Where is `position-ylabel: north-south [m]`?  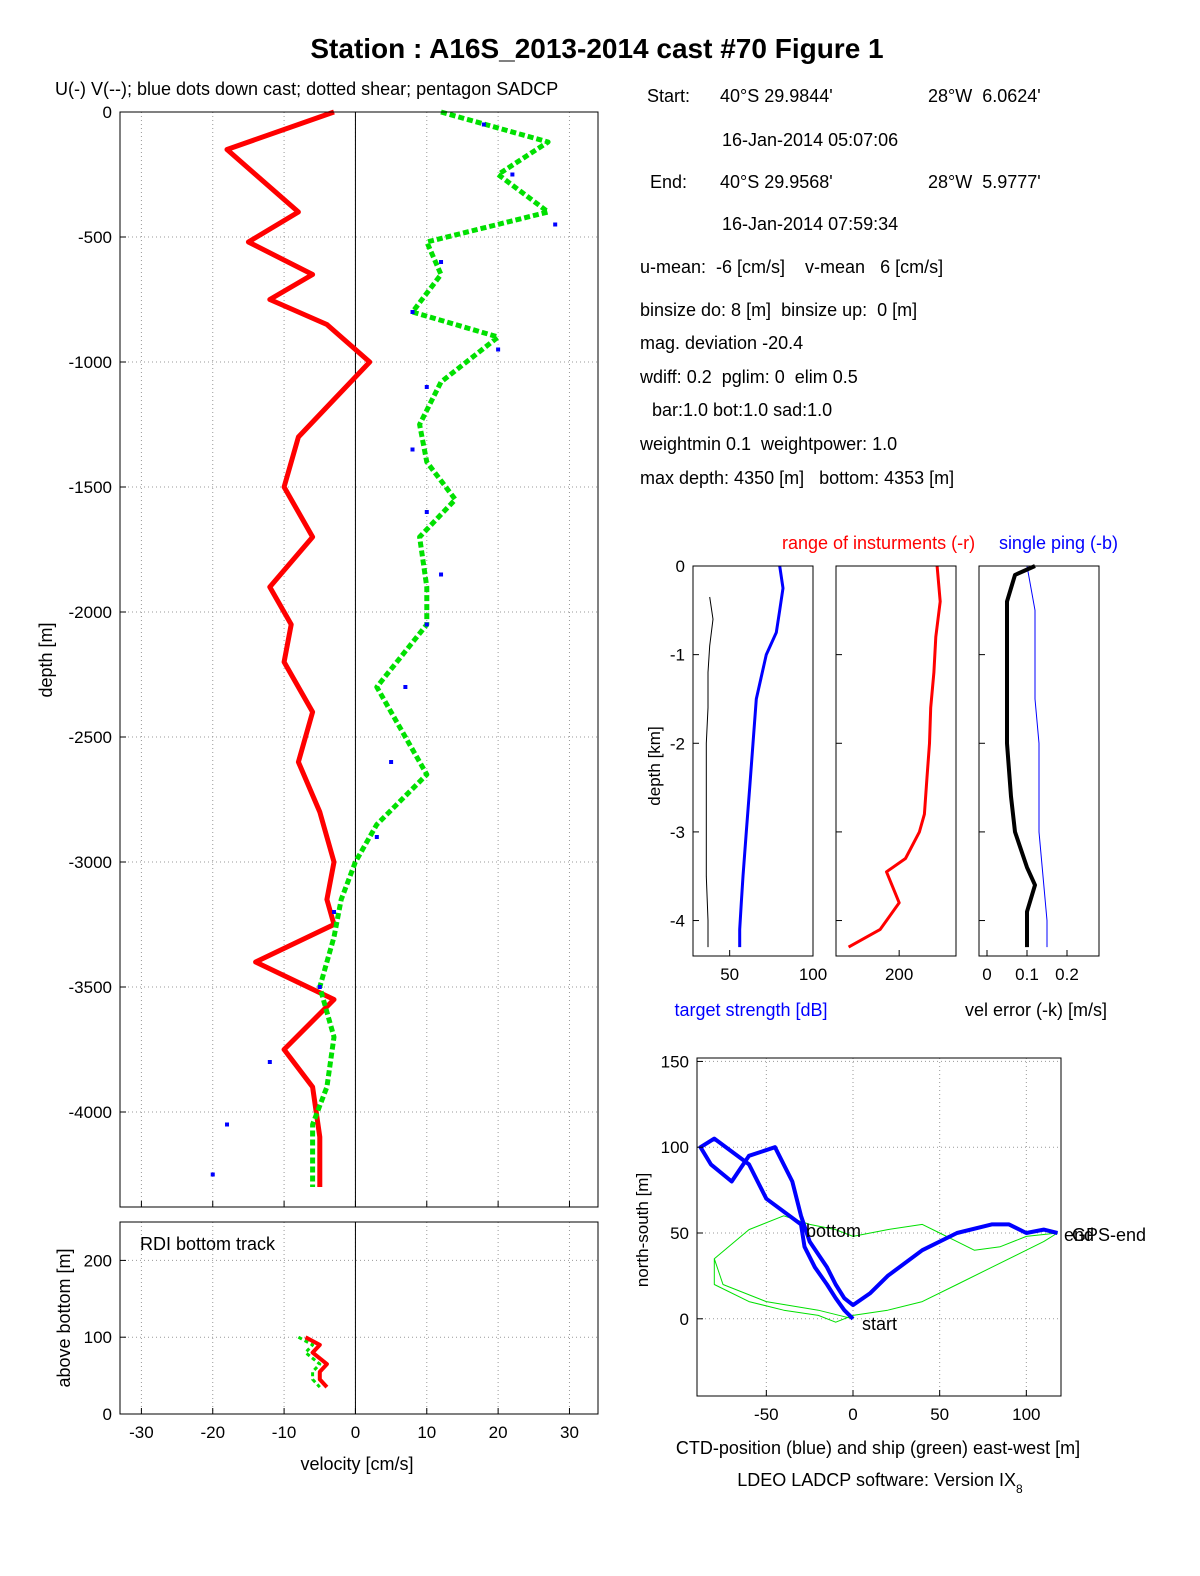 position-ylabel: north-south [m] is located at coordinates (642, 1230).